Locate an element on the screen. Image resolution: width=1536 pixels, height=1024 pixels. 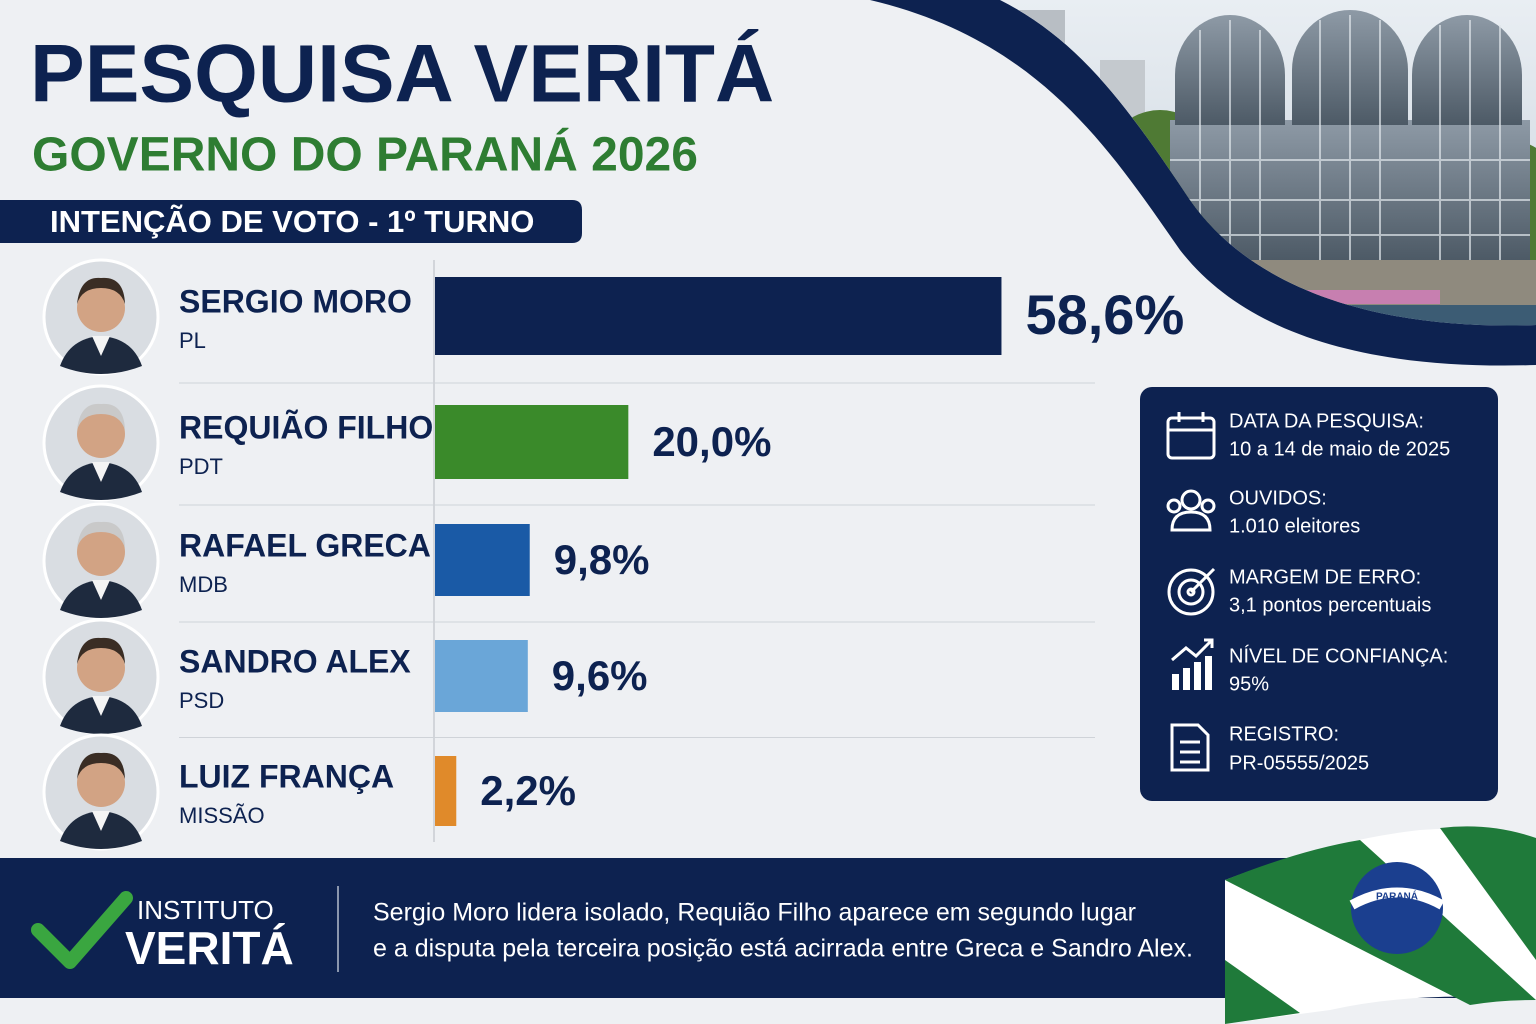
parana-flag: PARANÁ is located at coordinates (1380, 925).